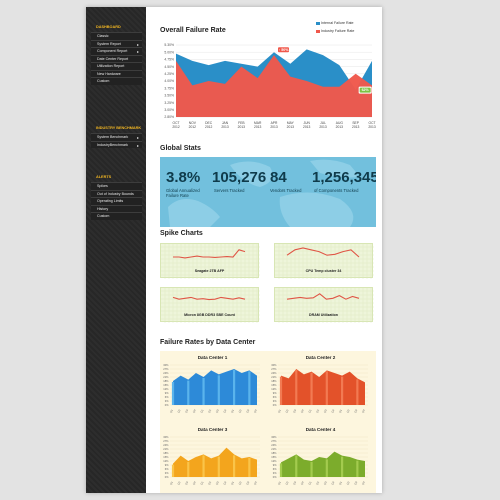 This screenshot has height=500, width=500. Describe the element at coordinates (210, 261) in the screenshot. I see `spike-card: Seagate 2TB AFP` at that location.